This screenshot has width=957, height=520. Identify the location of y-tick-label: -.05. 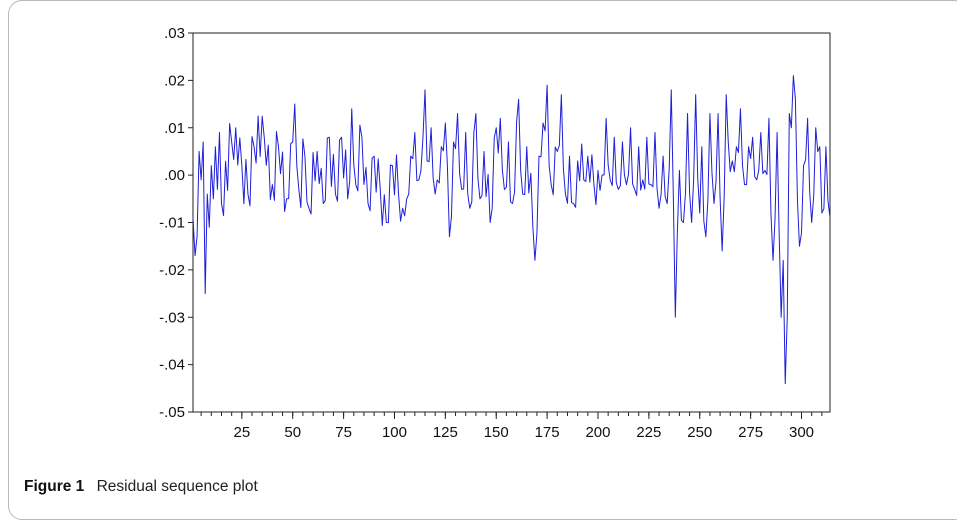
(172, 412).